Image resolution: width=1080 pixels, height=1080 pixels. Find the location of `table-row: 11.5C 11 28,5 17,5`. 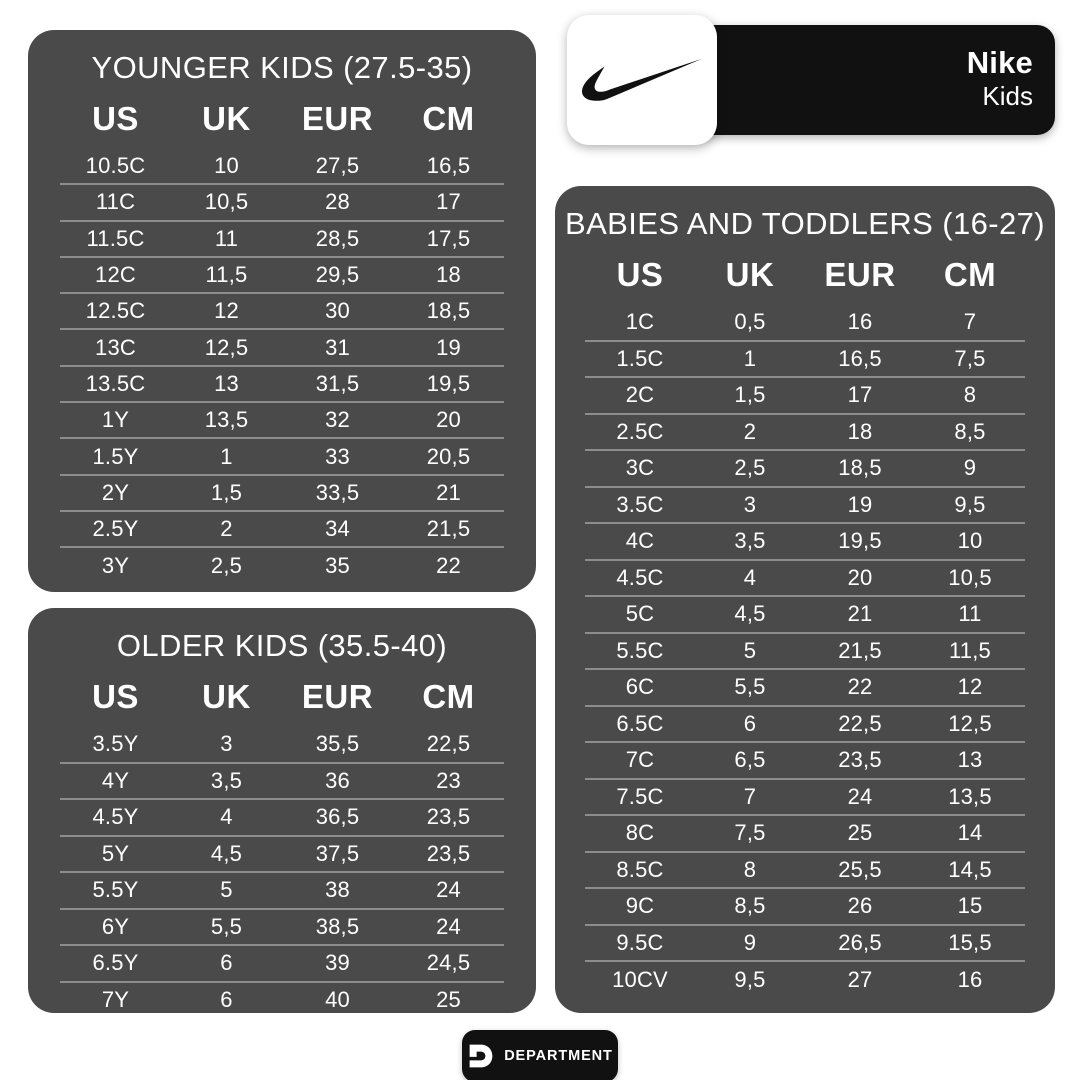

table-row: 11.5C 11 28,5 17,5 is located at coordinates (282, 239).